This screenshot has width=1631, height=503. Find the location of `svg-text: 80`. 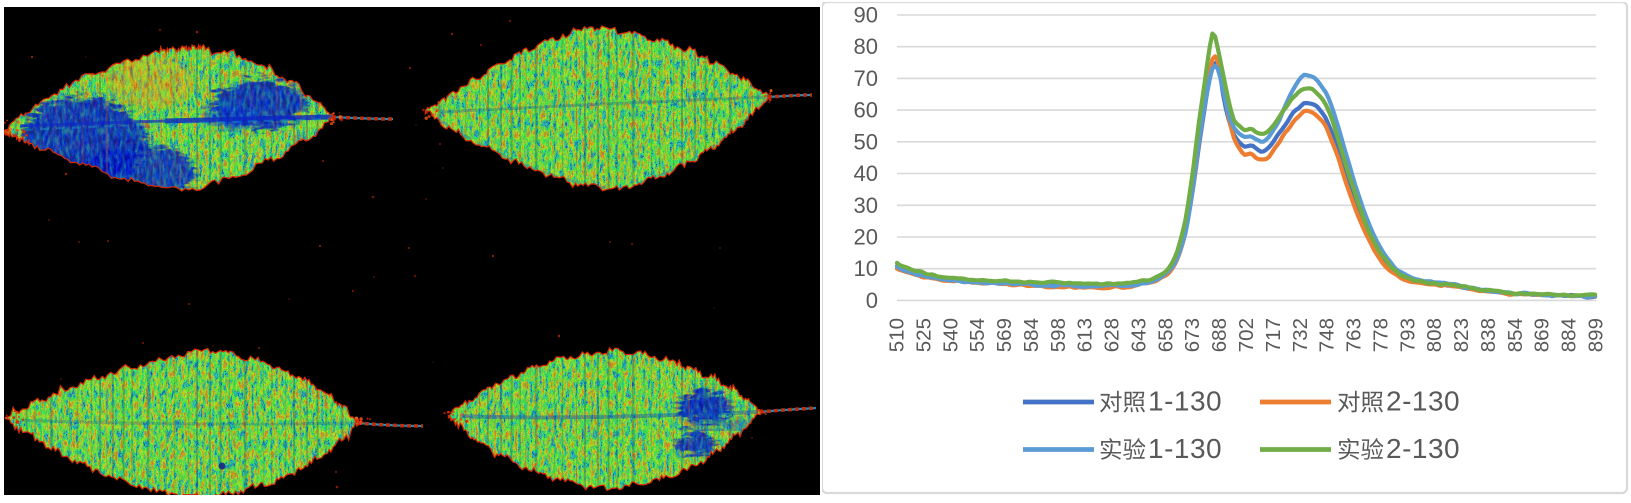

svg-text: 80 is located at coordinates (866, 46).